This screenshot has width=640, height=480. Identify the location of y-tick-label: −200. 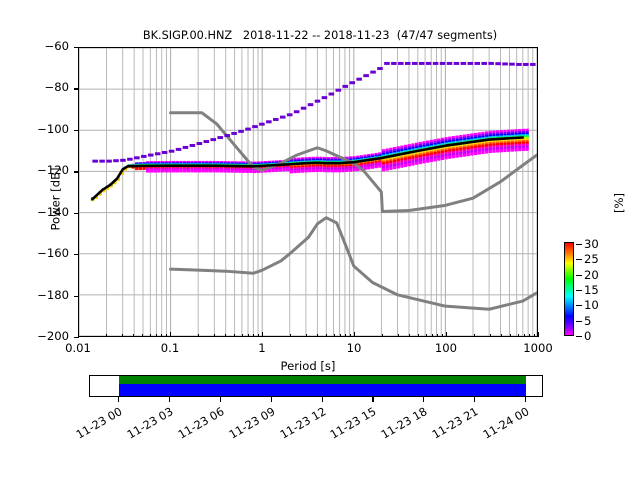
(53, 336).